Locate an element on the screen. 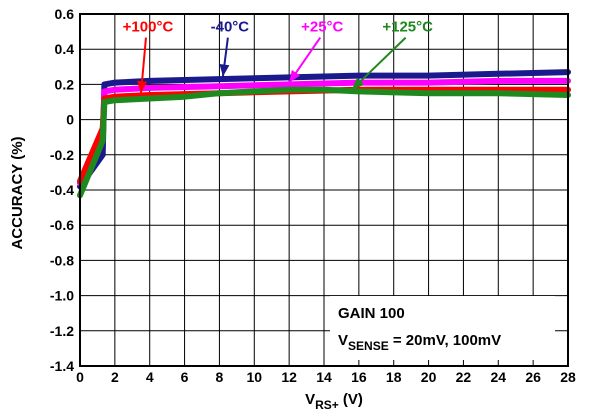 The image size is (590, 414). annotation-vsense-sub: SENSE is located at coordinates (368, 346).